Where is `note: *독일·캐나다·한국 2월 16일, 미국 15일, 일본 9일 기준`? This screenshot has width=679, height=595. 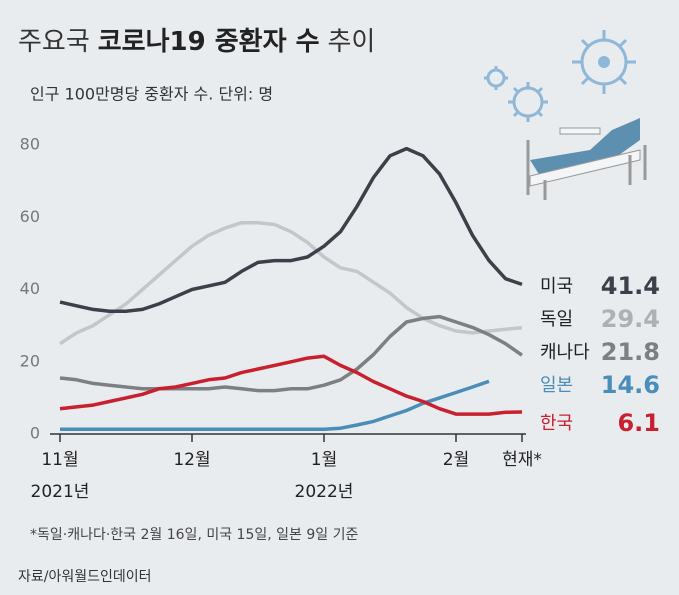 note: *독일·캐나다·한국 2월 16일, 미국 15일, 일본 9일 기준 is located at coordinates (194, 535).